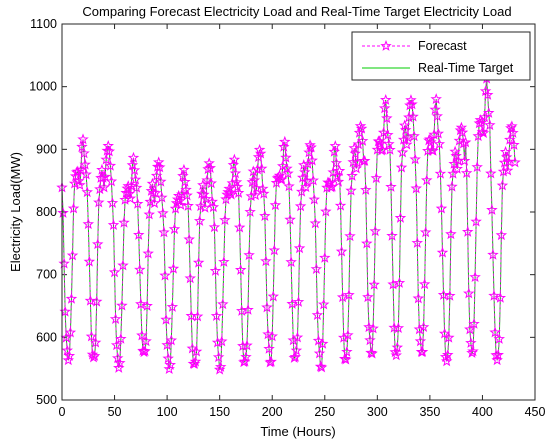 The width and height of the screenshot is (550, 442). What do you see at coordinates (535, 412) in the screenshot?
I see `x-tick-label: 450` at bounding box center [535, 412].